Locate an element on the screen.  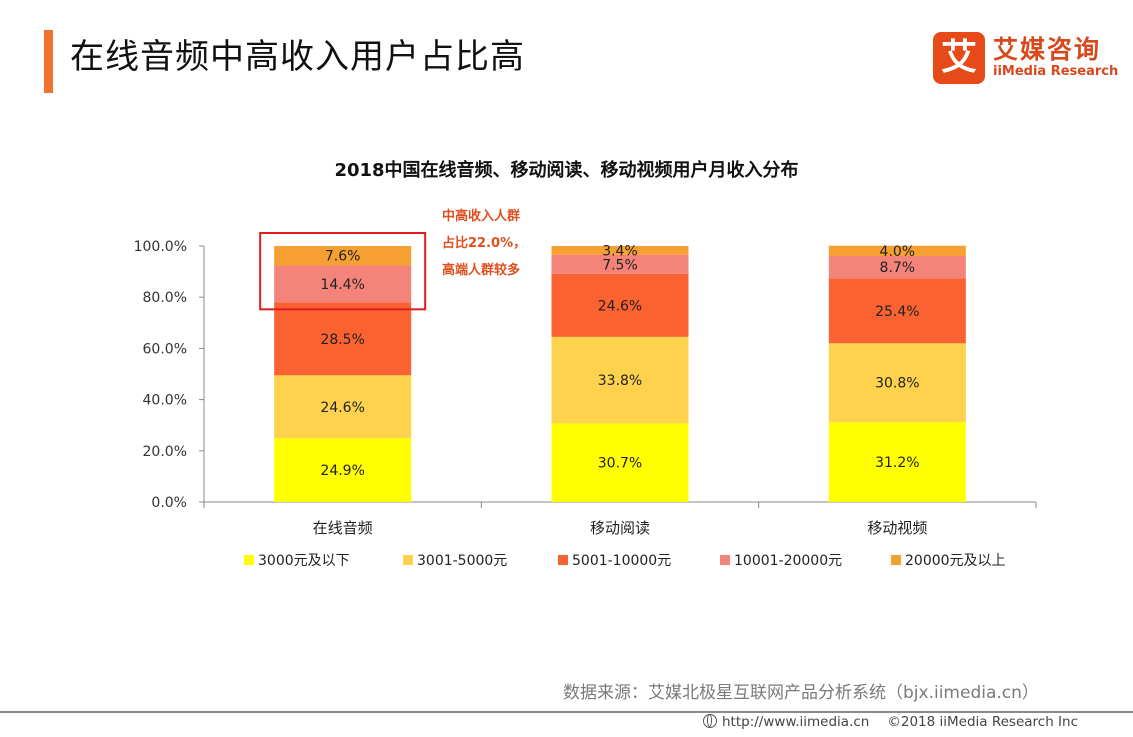
x-category-label: 在线音频 is located at coordinates (343, 528).